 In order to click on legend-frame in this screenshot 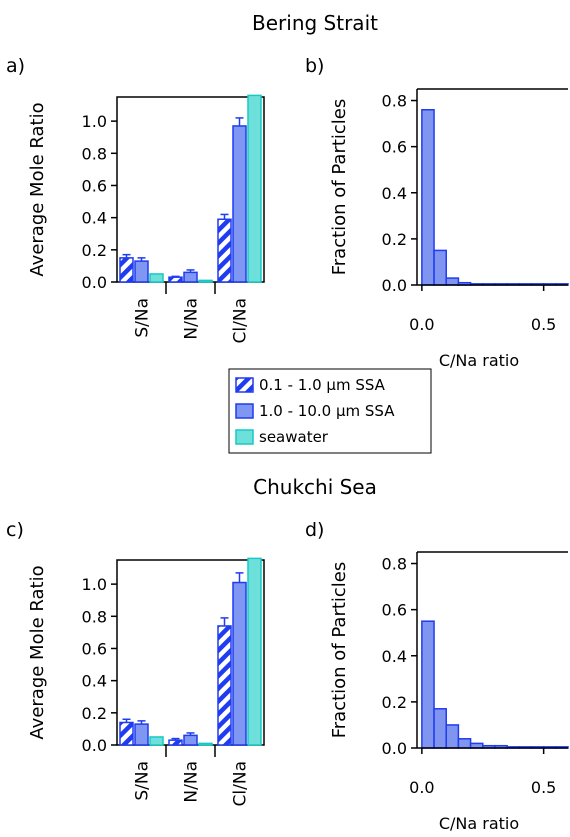, I will do `click(330, 411)`.